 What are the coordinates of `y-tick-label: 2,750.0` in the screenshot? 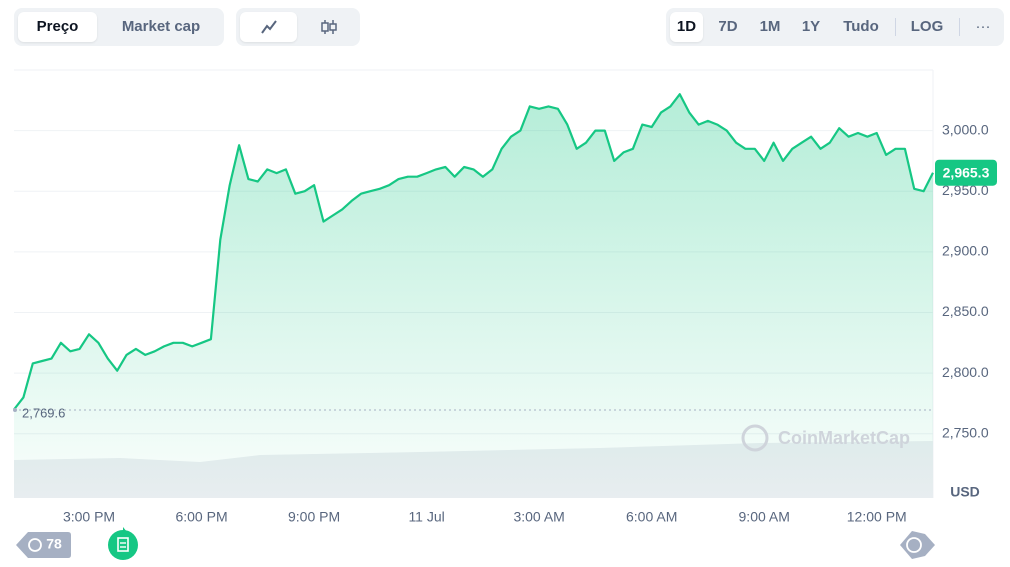 It's located at (965, 432).